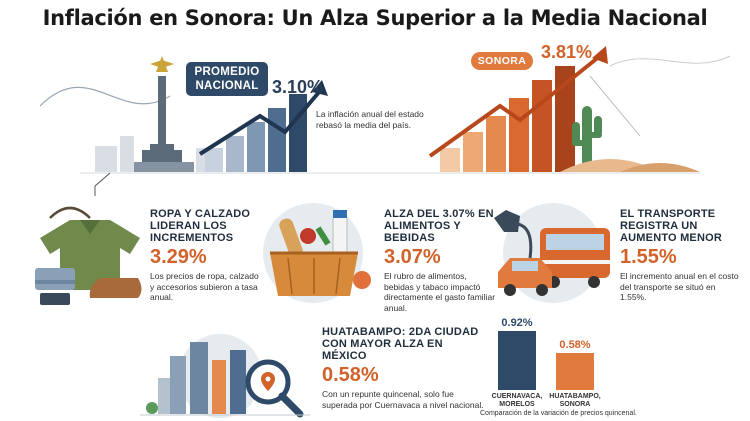 This screenshot has width=750, height=421. What do you see at coordinates (502, 61) in the screenshot?
I see `sonora-label: SONORA` at bounding box center [502, 61].